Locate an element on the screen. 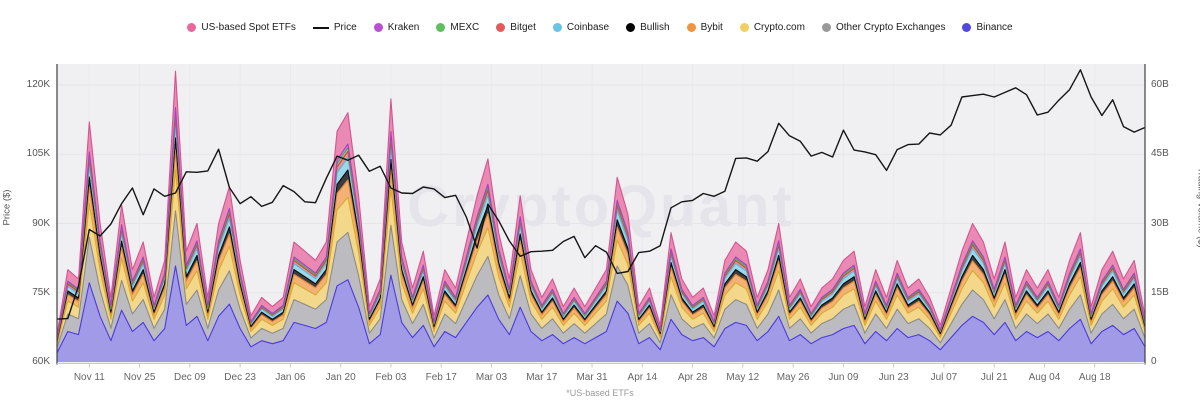 The height and width of the screenshot is (405, 1200). date-tick-label: Dec 09 is located at coordinates (190, 377).